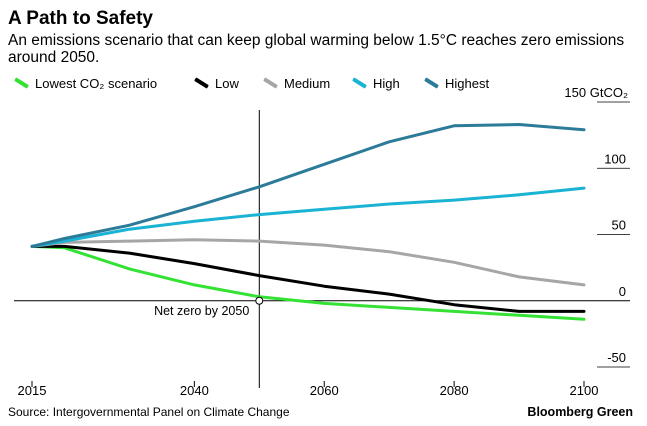 This screenshot has width=647, height=426. Describe the element at coordinates (324, 390) in the screenshot. I see `x-tick-label: 2060` at that location.